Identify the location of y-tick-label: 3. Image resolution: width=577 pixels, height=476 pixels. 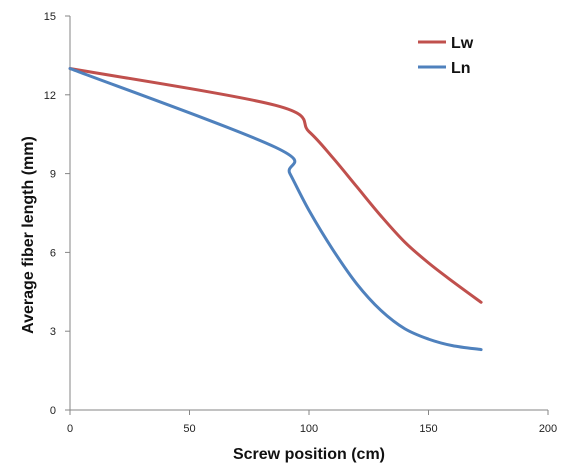
(53, 332).